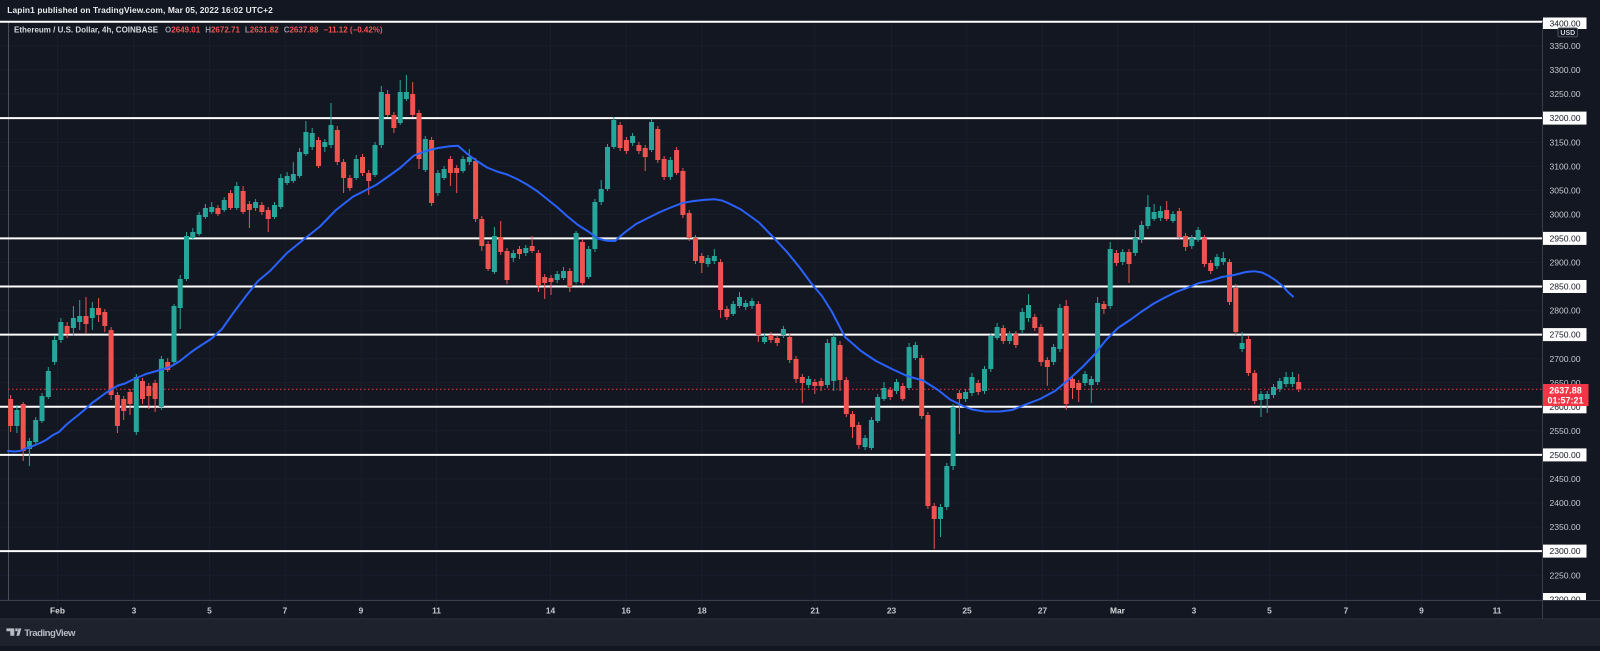 This screenshot has width=1600, height=651. What do you see at coordinates (57, 611) in the screenshot?
I see `svg-text: Feb` at bounding box center [57, 611].